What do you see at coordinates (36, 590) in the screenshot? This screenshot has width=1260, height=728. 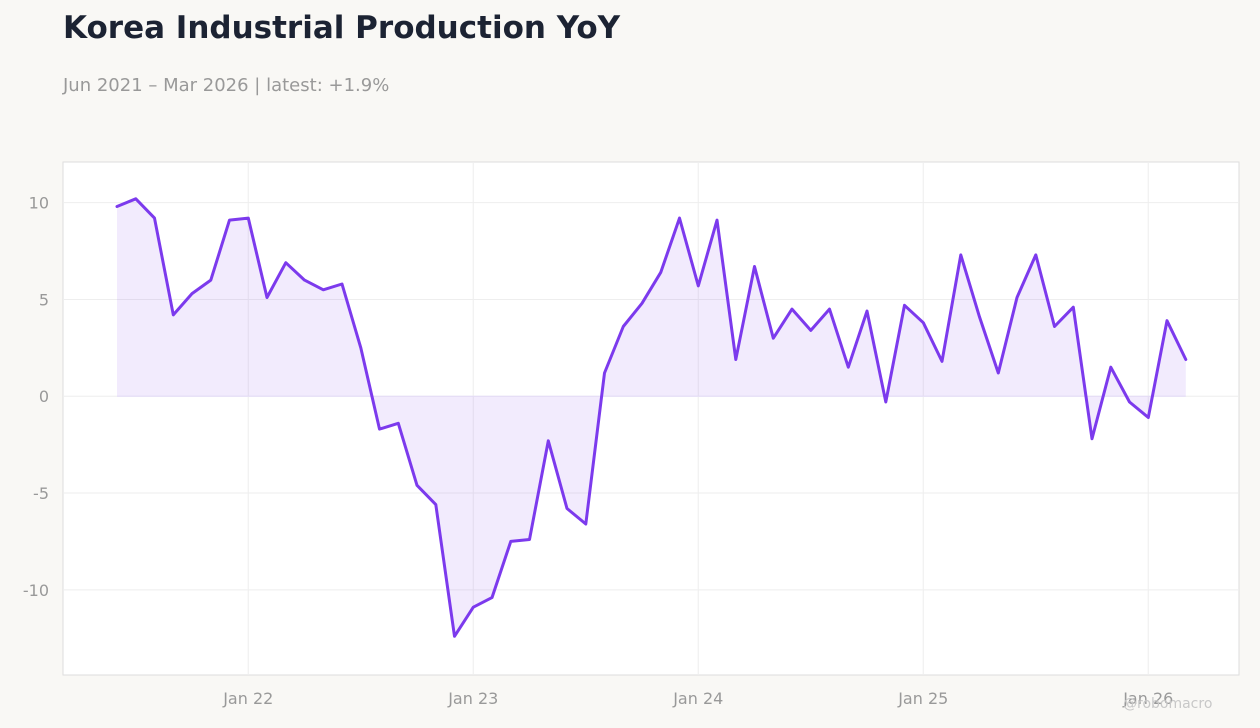 I see `y-tick-label: -10` at bounding box center [36, 590].